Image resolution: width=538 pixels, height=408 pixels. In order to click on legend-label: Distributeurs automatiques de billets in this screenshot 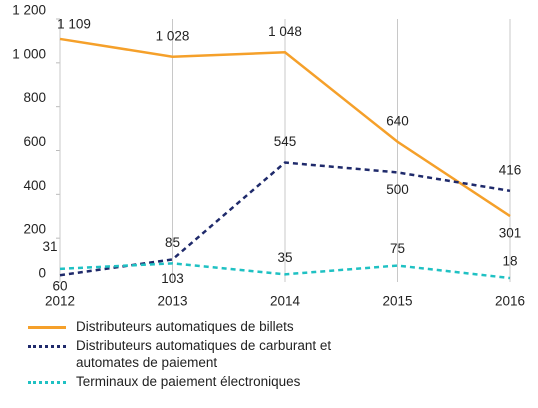, I will do `click(185, 326)`.